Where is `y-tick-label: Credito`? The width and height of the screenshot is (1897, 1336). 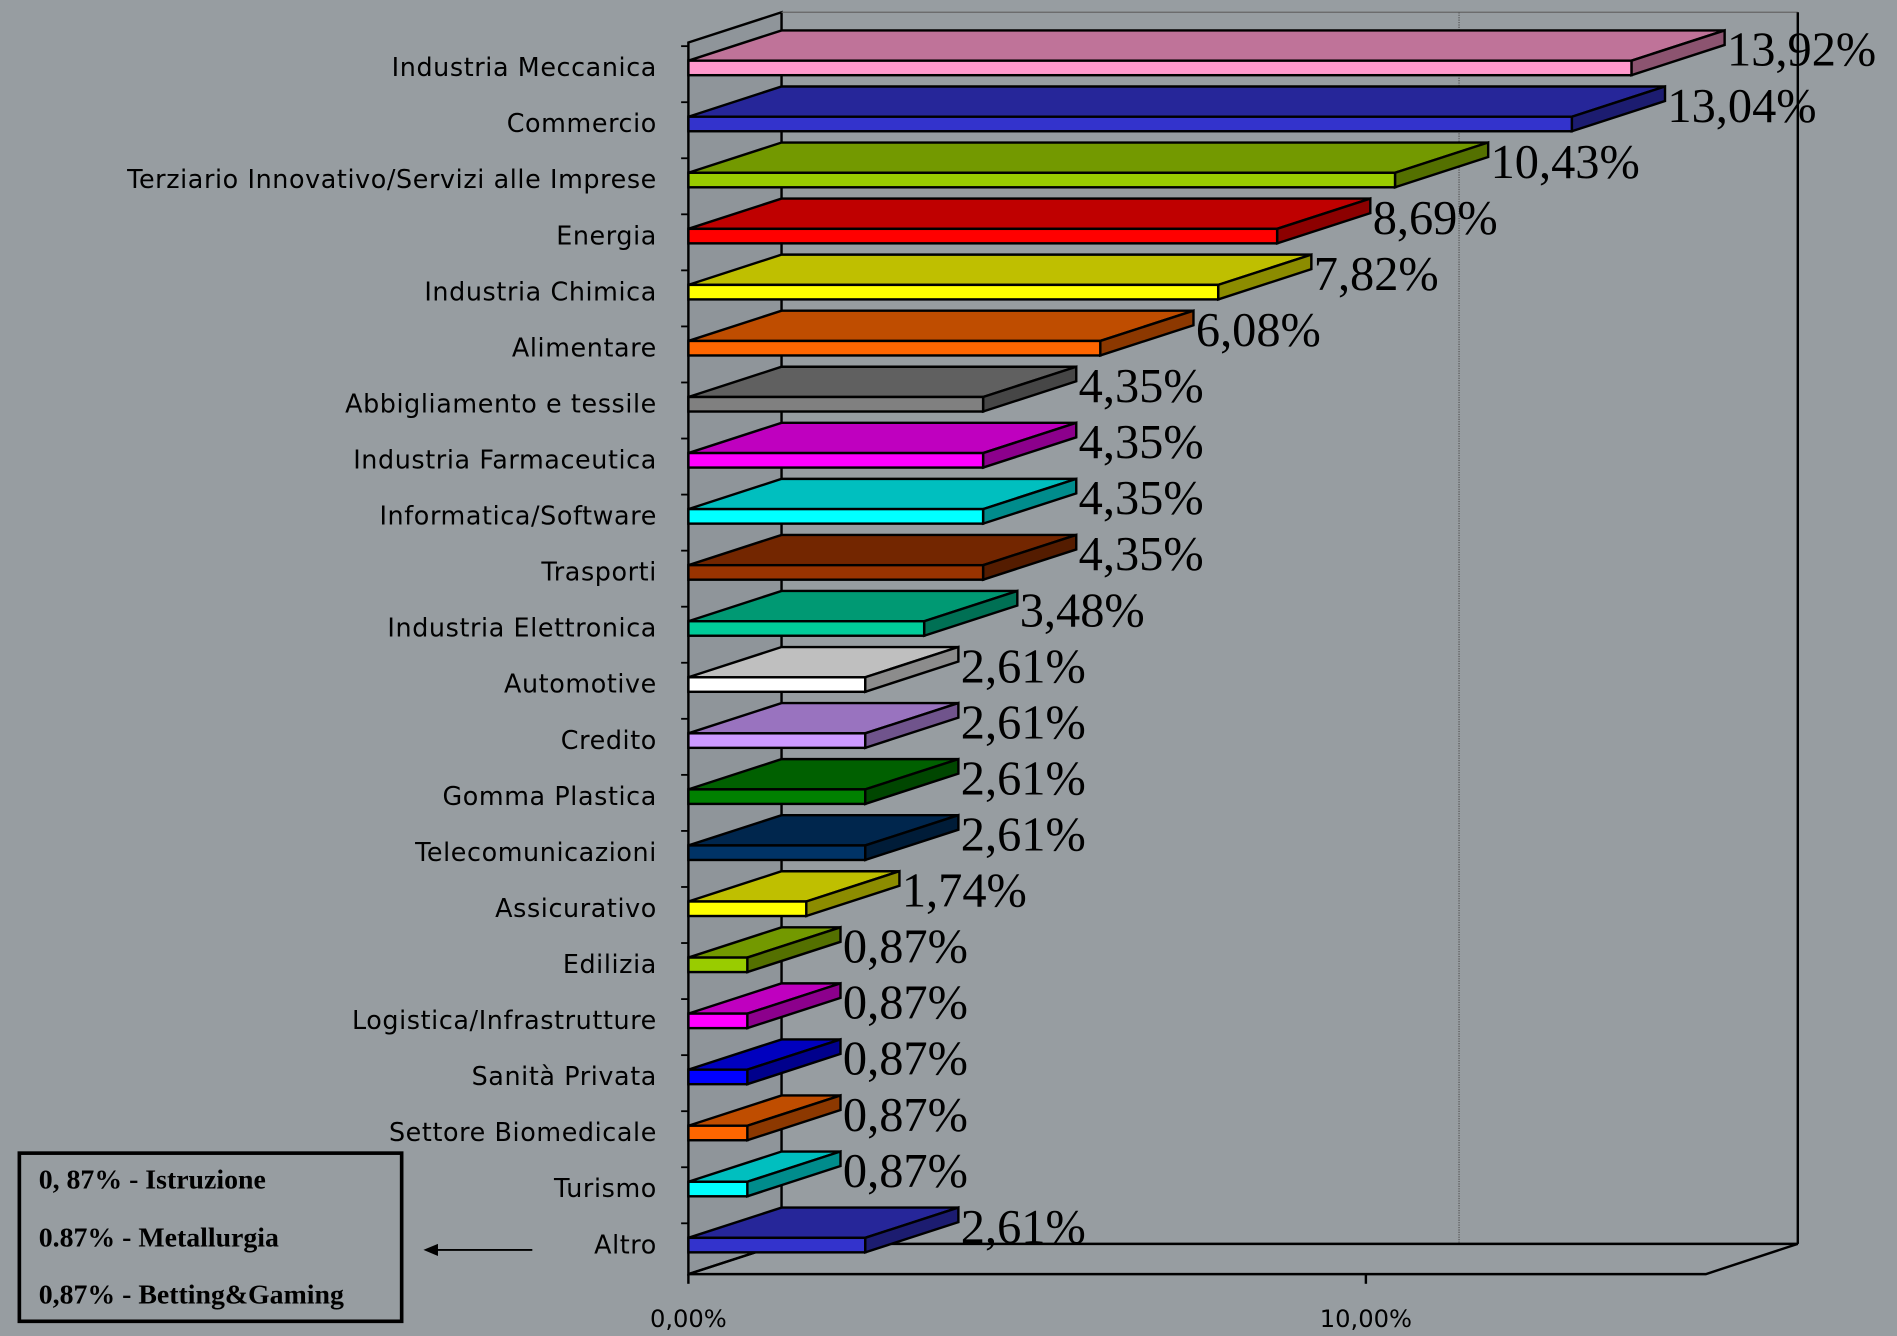
y-tick-label: Credito is located at coordinates (609, 740).